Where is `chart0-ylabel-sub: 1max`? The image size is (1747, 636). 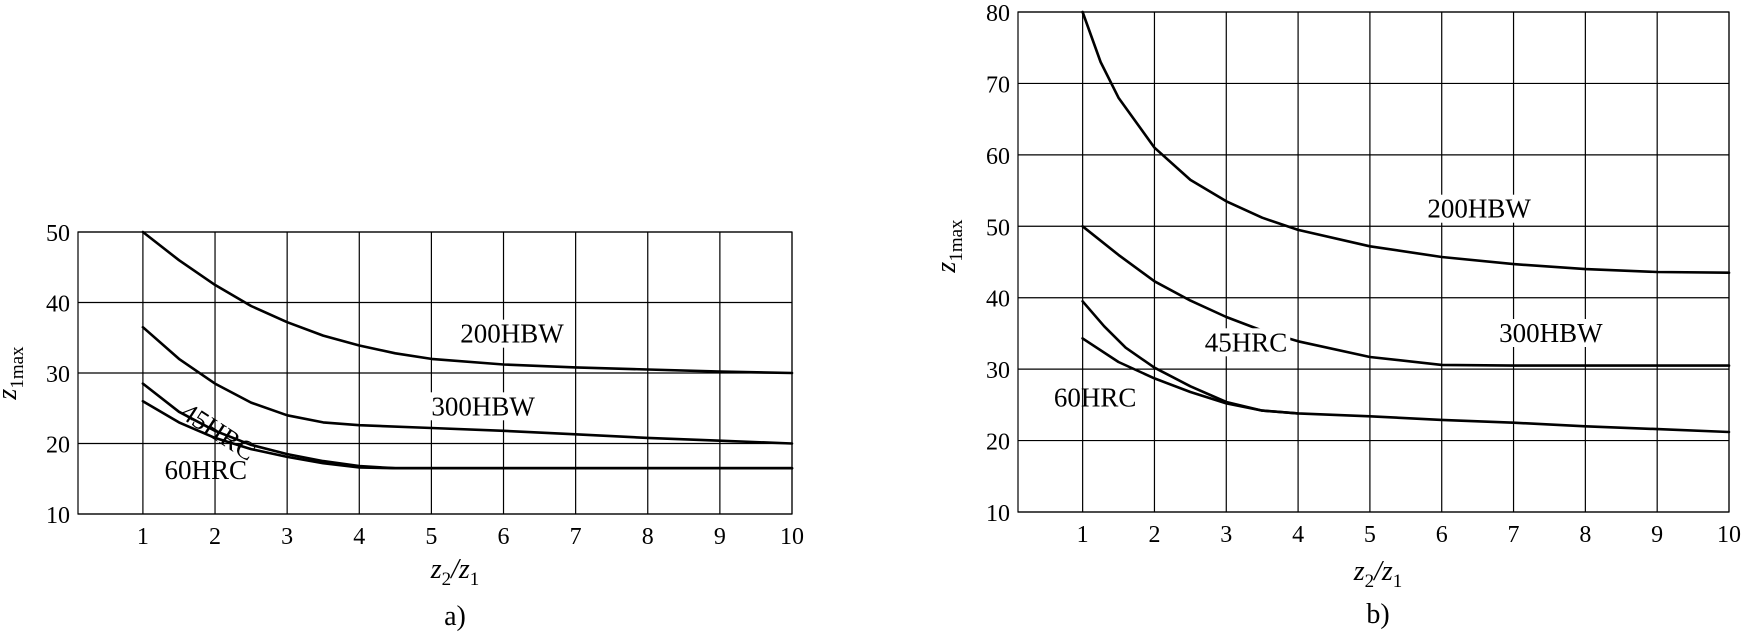
chart0-ylabel-sub: 1max is located at coordinates (17, 367).